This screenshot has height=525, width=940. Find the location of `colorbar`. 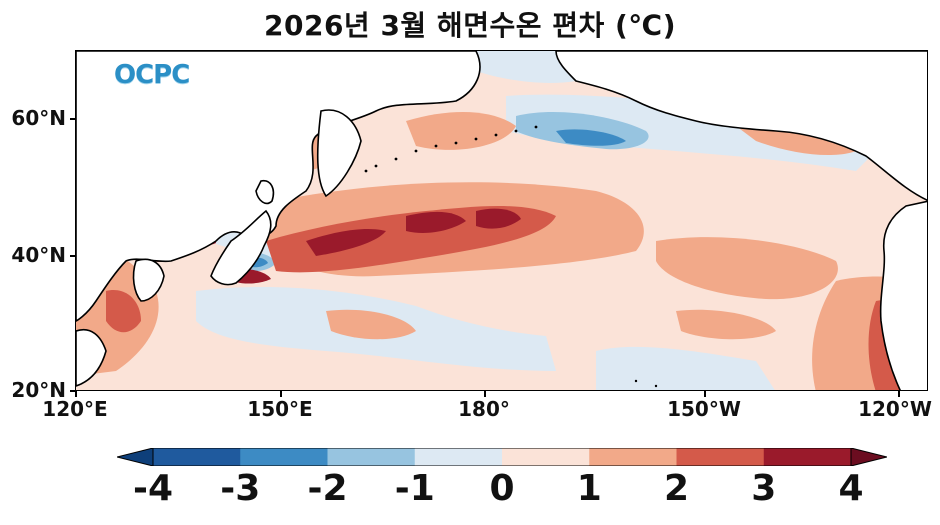

colorbar is located at coordinates (502, 457).